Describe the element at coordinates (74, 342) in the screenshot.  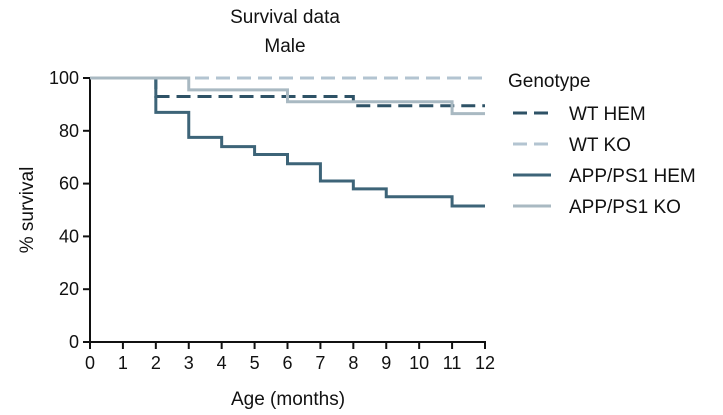
I see `y-tick-label: 0` at that location.